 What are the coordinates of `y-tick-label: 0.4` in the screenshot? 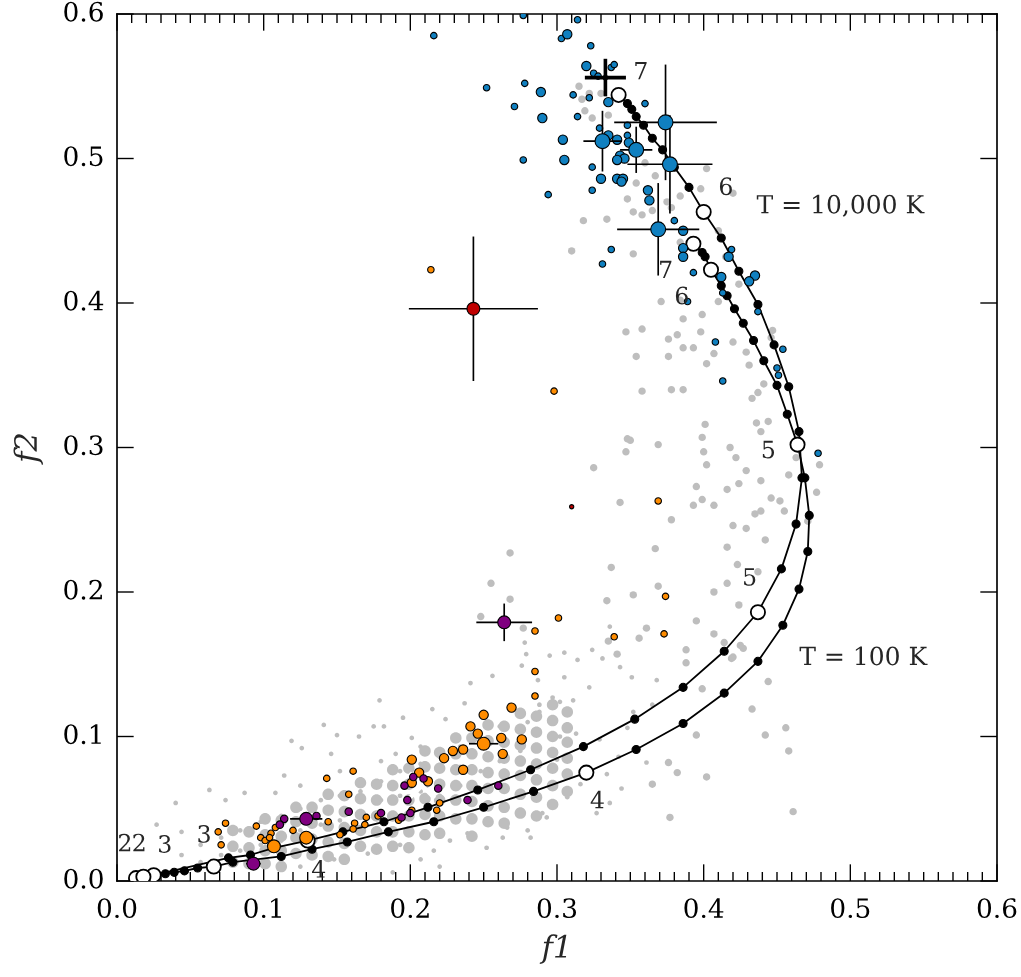 It's located at (84, 300).